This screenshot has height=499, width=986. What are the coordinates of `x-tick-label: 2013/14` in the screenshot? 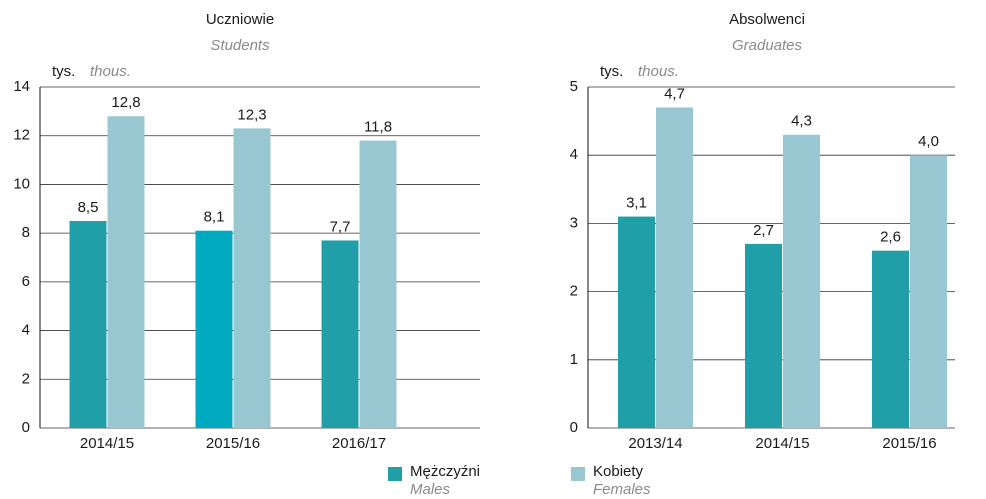 It's located at (655, 443).